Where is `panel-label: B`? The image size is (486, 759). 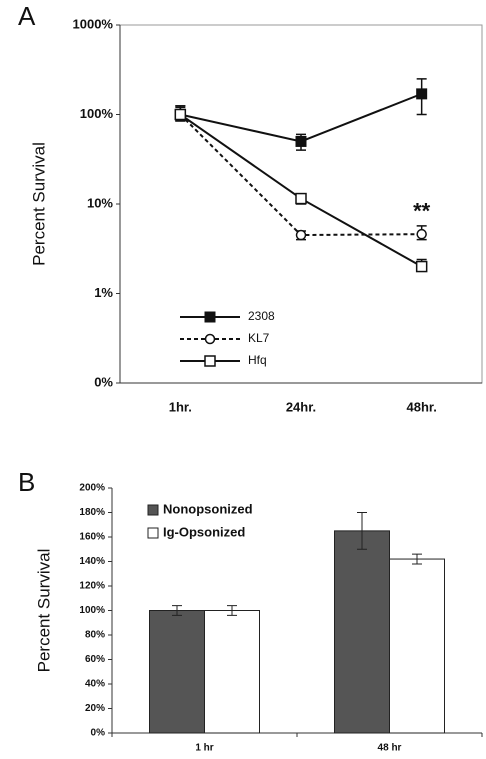
panel-label: B is located at coordinates (26, 482).